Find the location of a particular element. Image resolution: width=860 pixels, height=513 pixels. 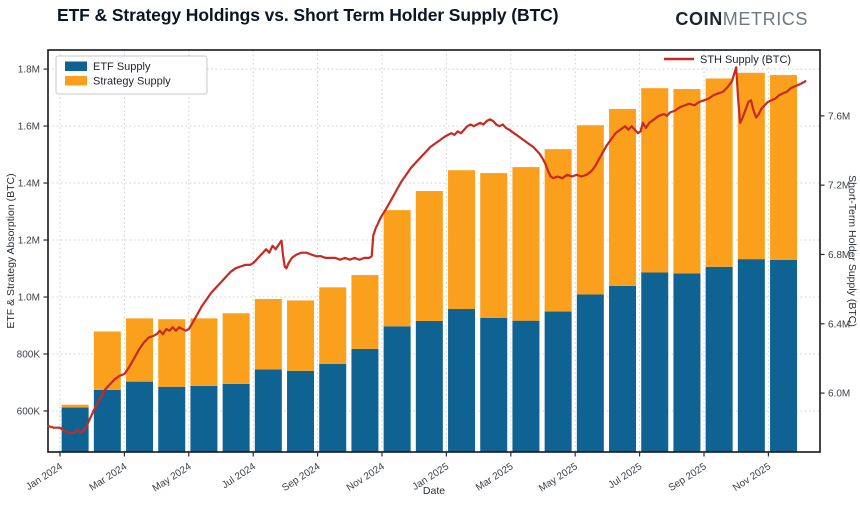

legend-label-sth: STH Supply (BTC) is located at coordinates (745, 60).